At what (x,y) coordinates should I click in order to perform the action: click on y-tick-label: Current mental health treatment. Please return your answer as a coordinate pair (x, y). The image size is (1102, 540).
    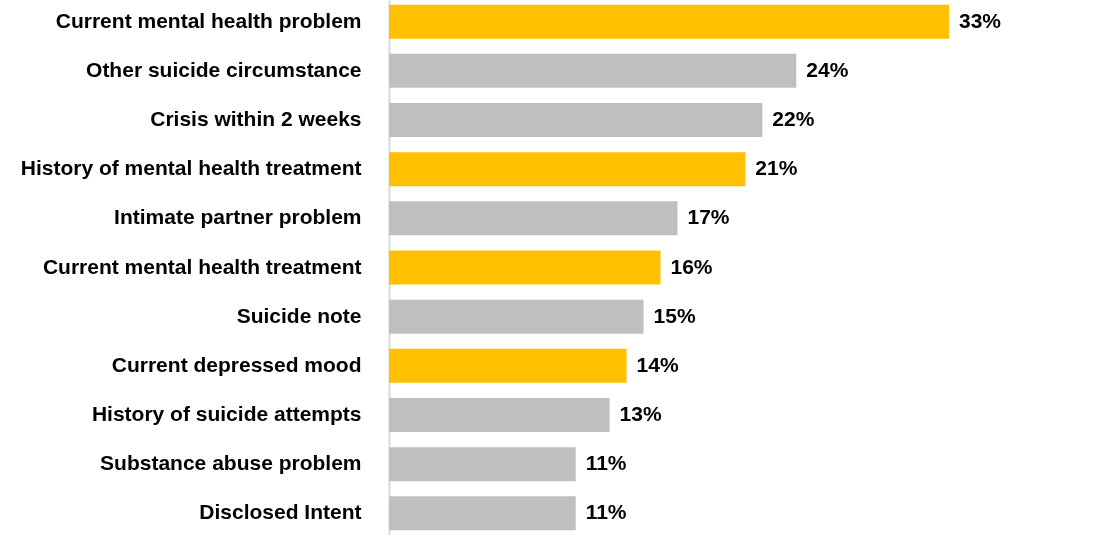
    Looking at the image, I should click on (202, 266).